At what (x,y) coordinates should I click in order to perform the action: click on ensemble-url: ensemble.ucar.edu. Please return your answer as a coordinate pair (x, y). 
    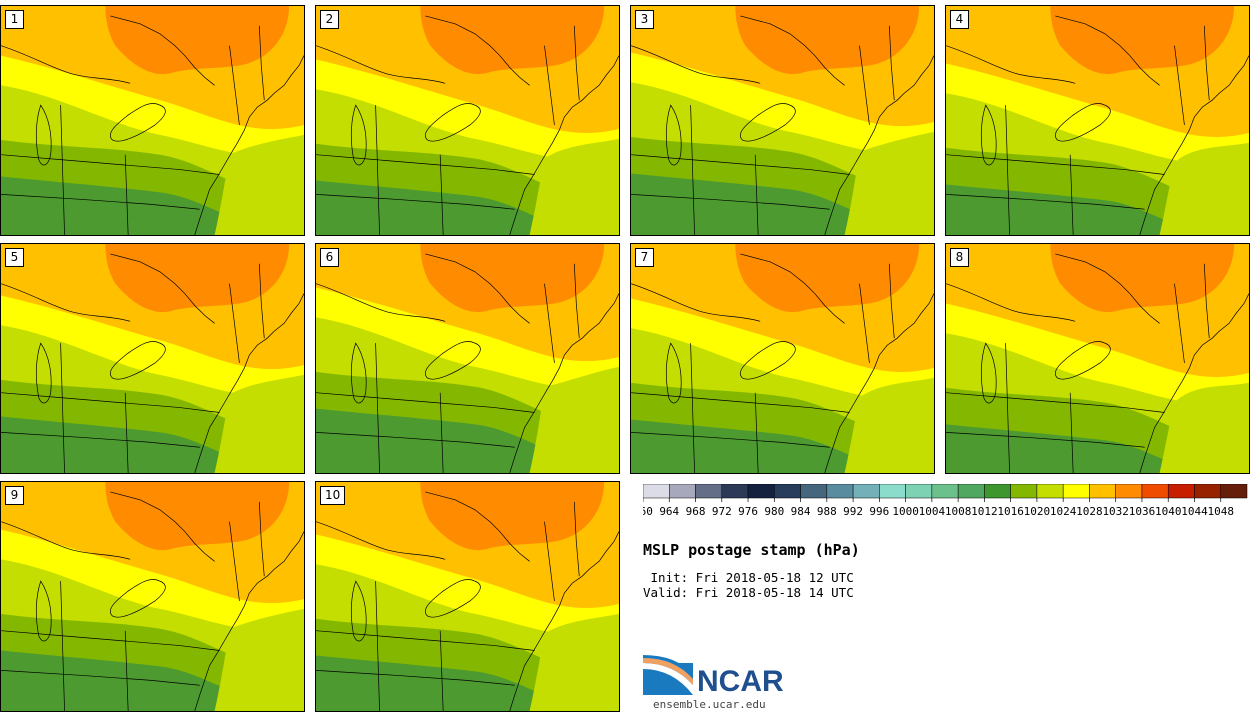
    Looking at the image, I should click on (709, 704).